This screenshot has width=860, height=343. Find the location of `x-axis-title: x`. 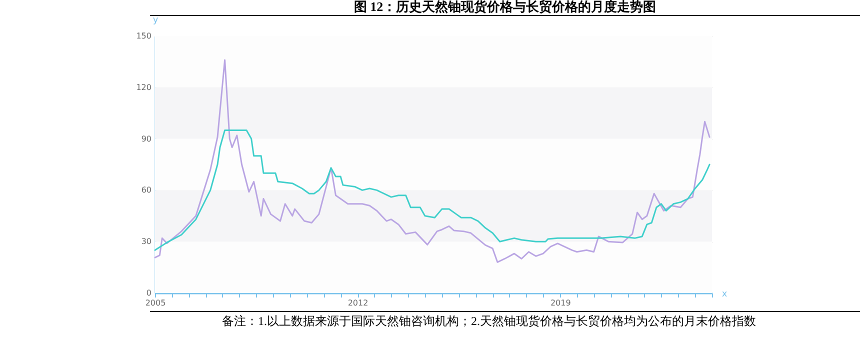

x-axis-title: x is located at coordinates (725, 295).